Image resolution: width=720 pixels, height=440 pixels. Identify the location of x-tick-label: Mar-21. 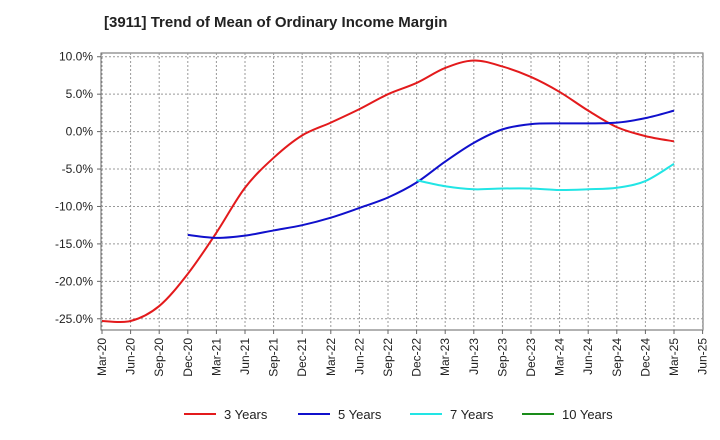
(216, 357).